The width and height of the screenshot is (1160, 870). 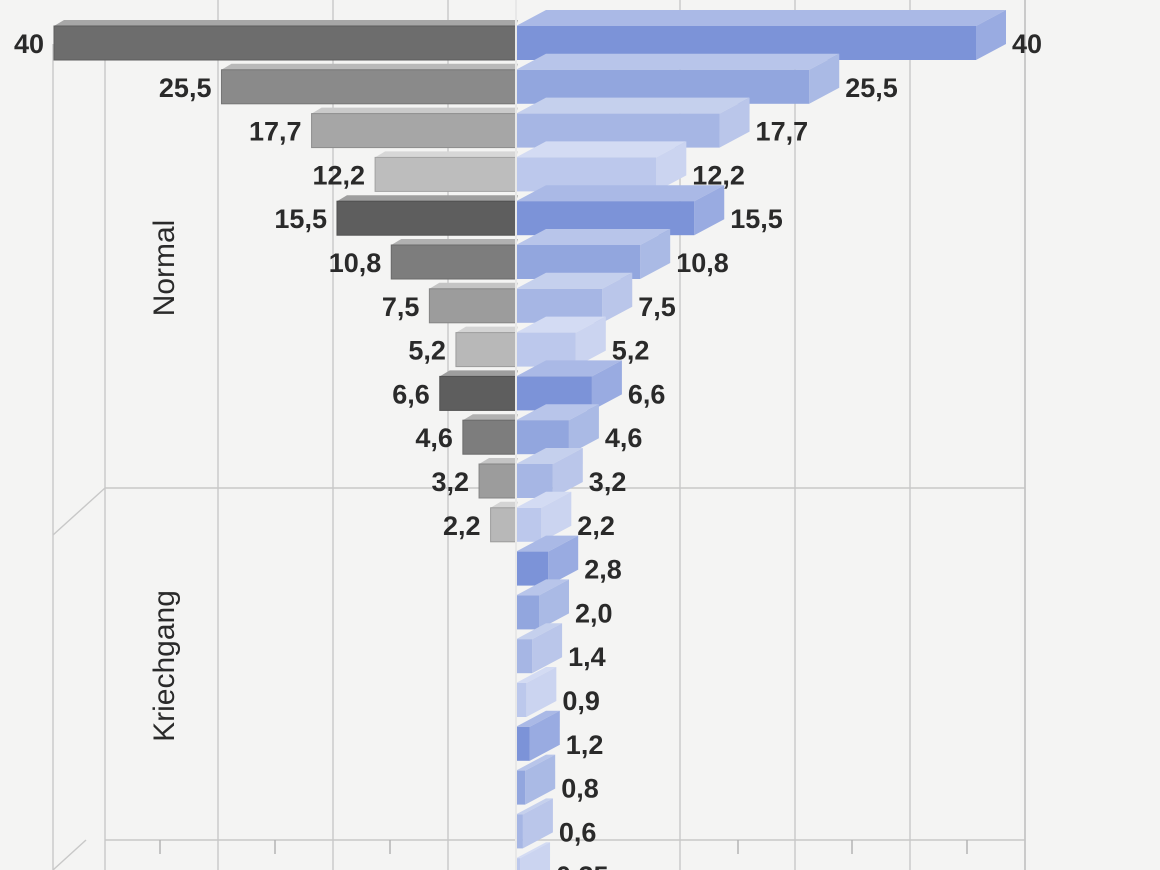 I want to click on right-value-label: 1,2, so click(x=585, y=745).